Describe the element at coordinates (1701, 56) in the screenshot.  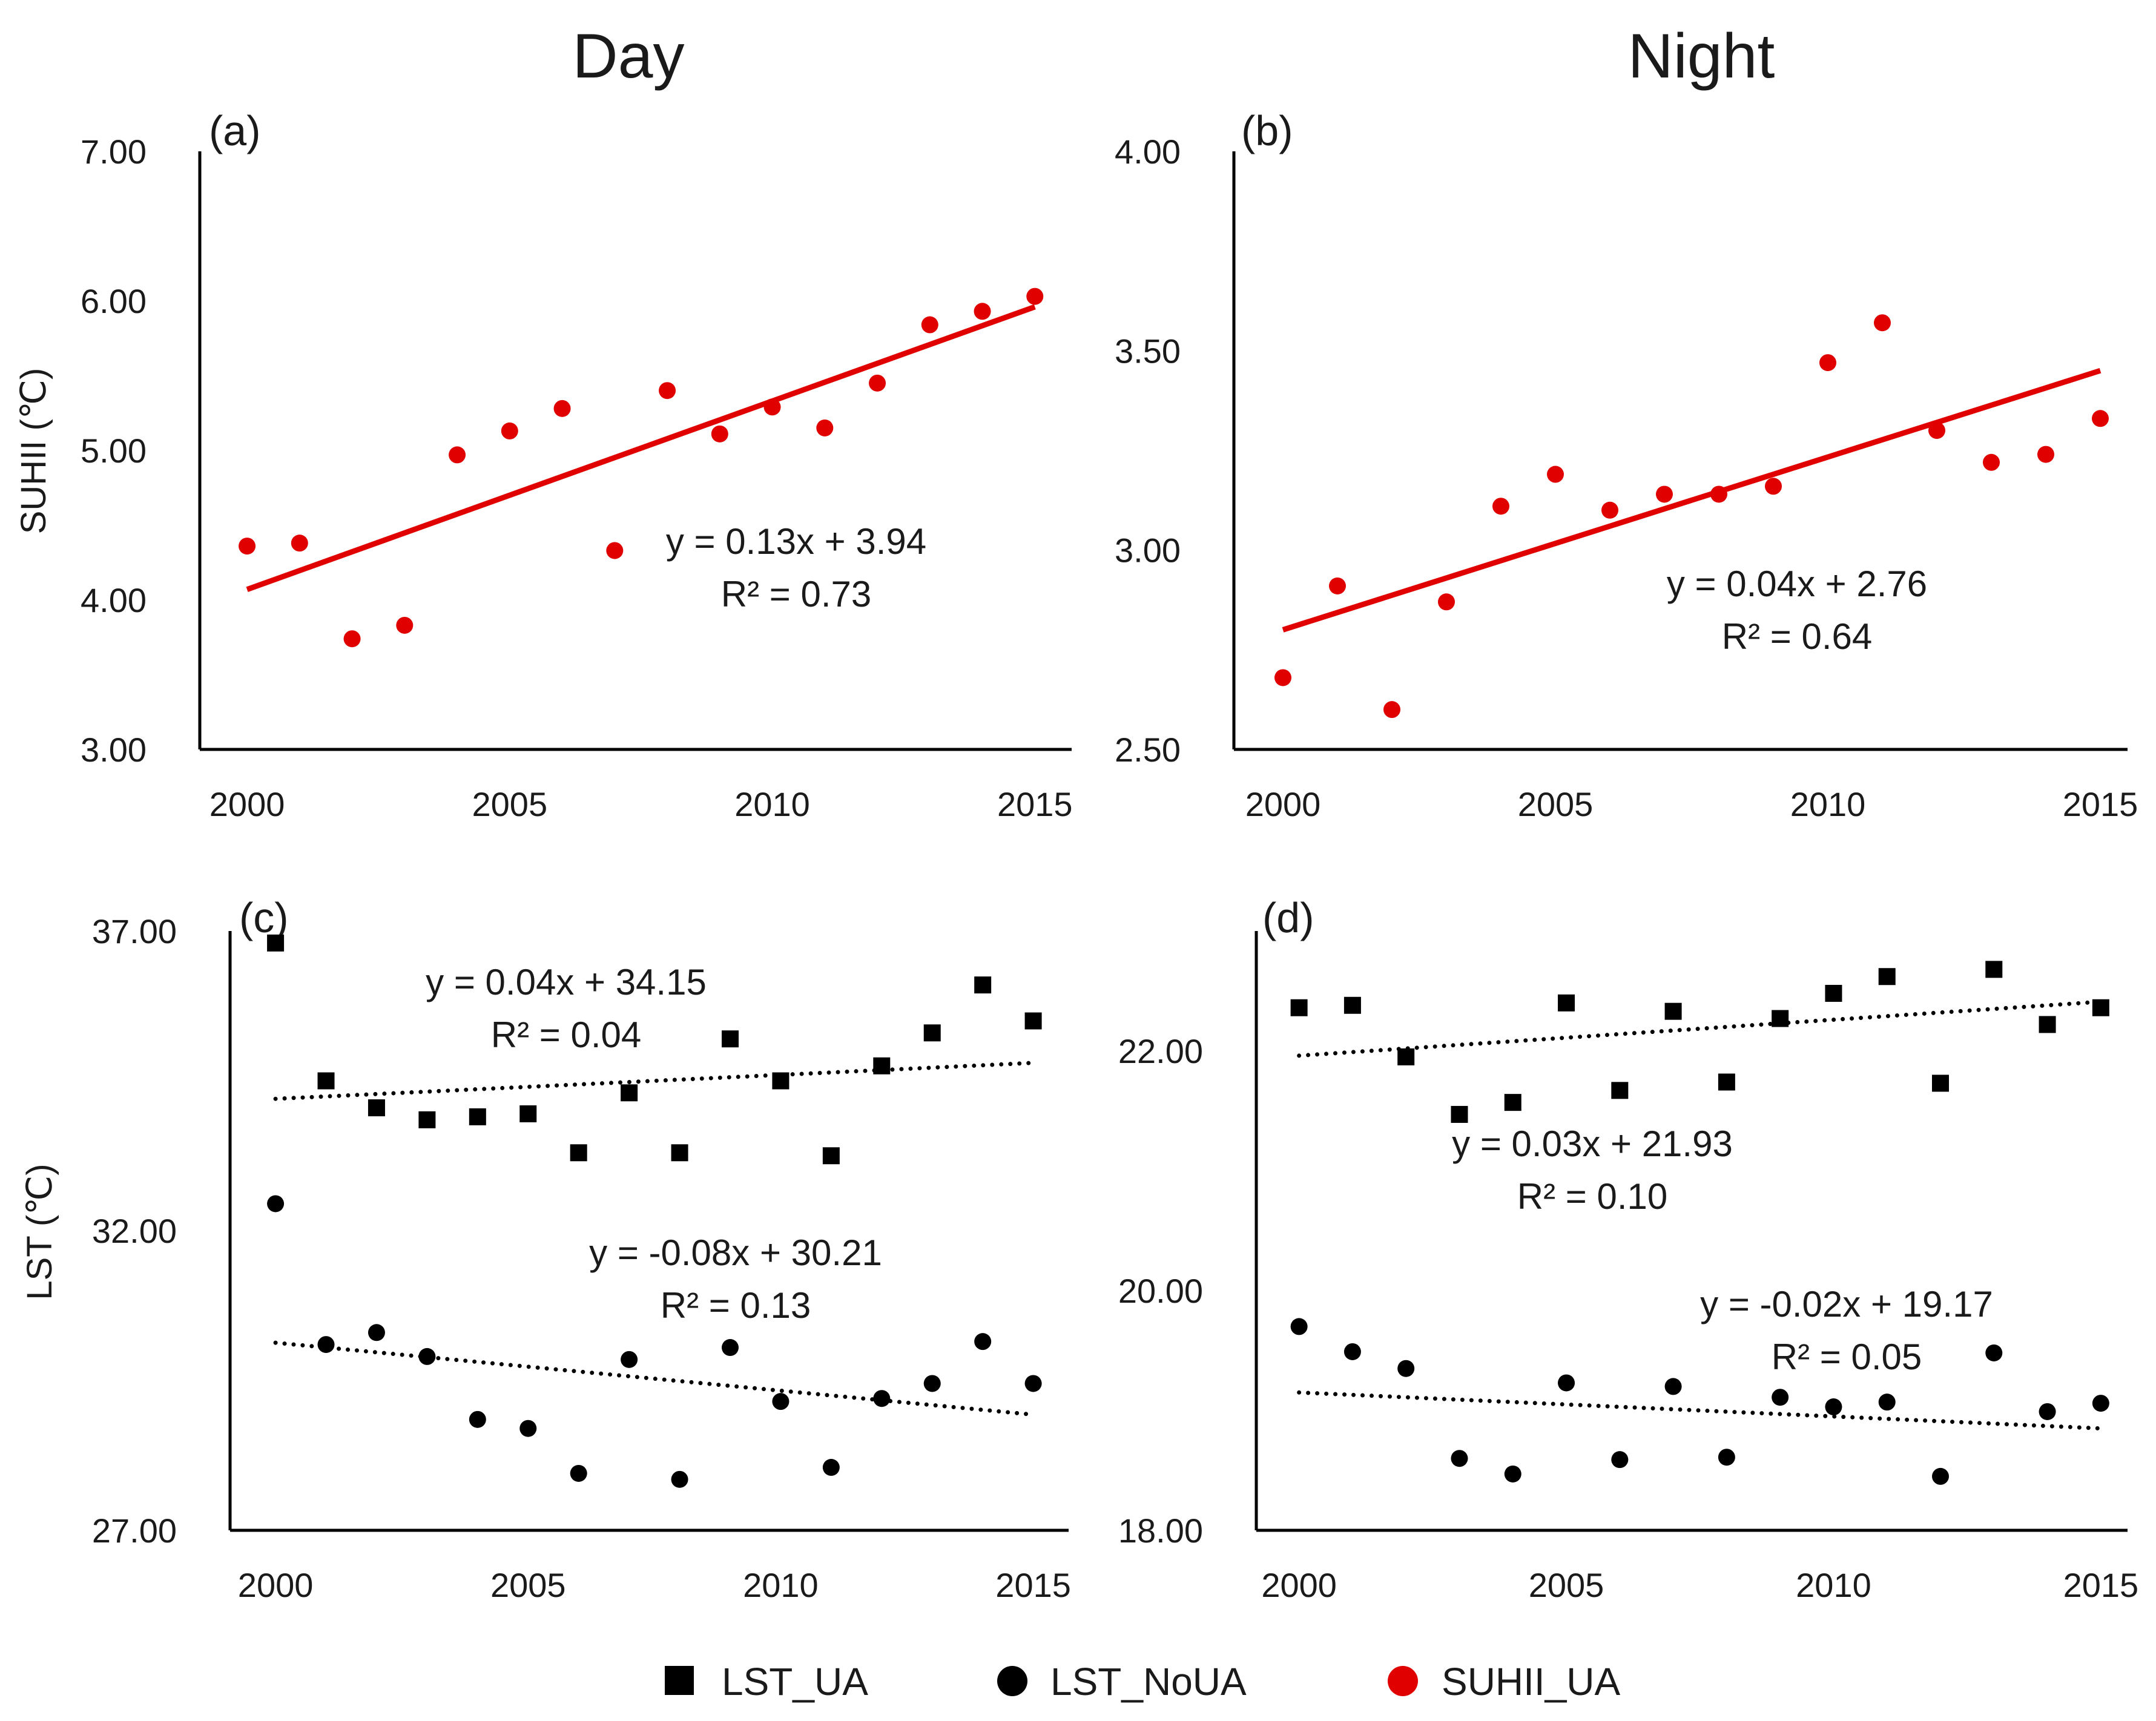
I see `night-column-title: Night` at that location.